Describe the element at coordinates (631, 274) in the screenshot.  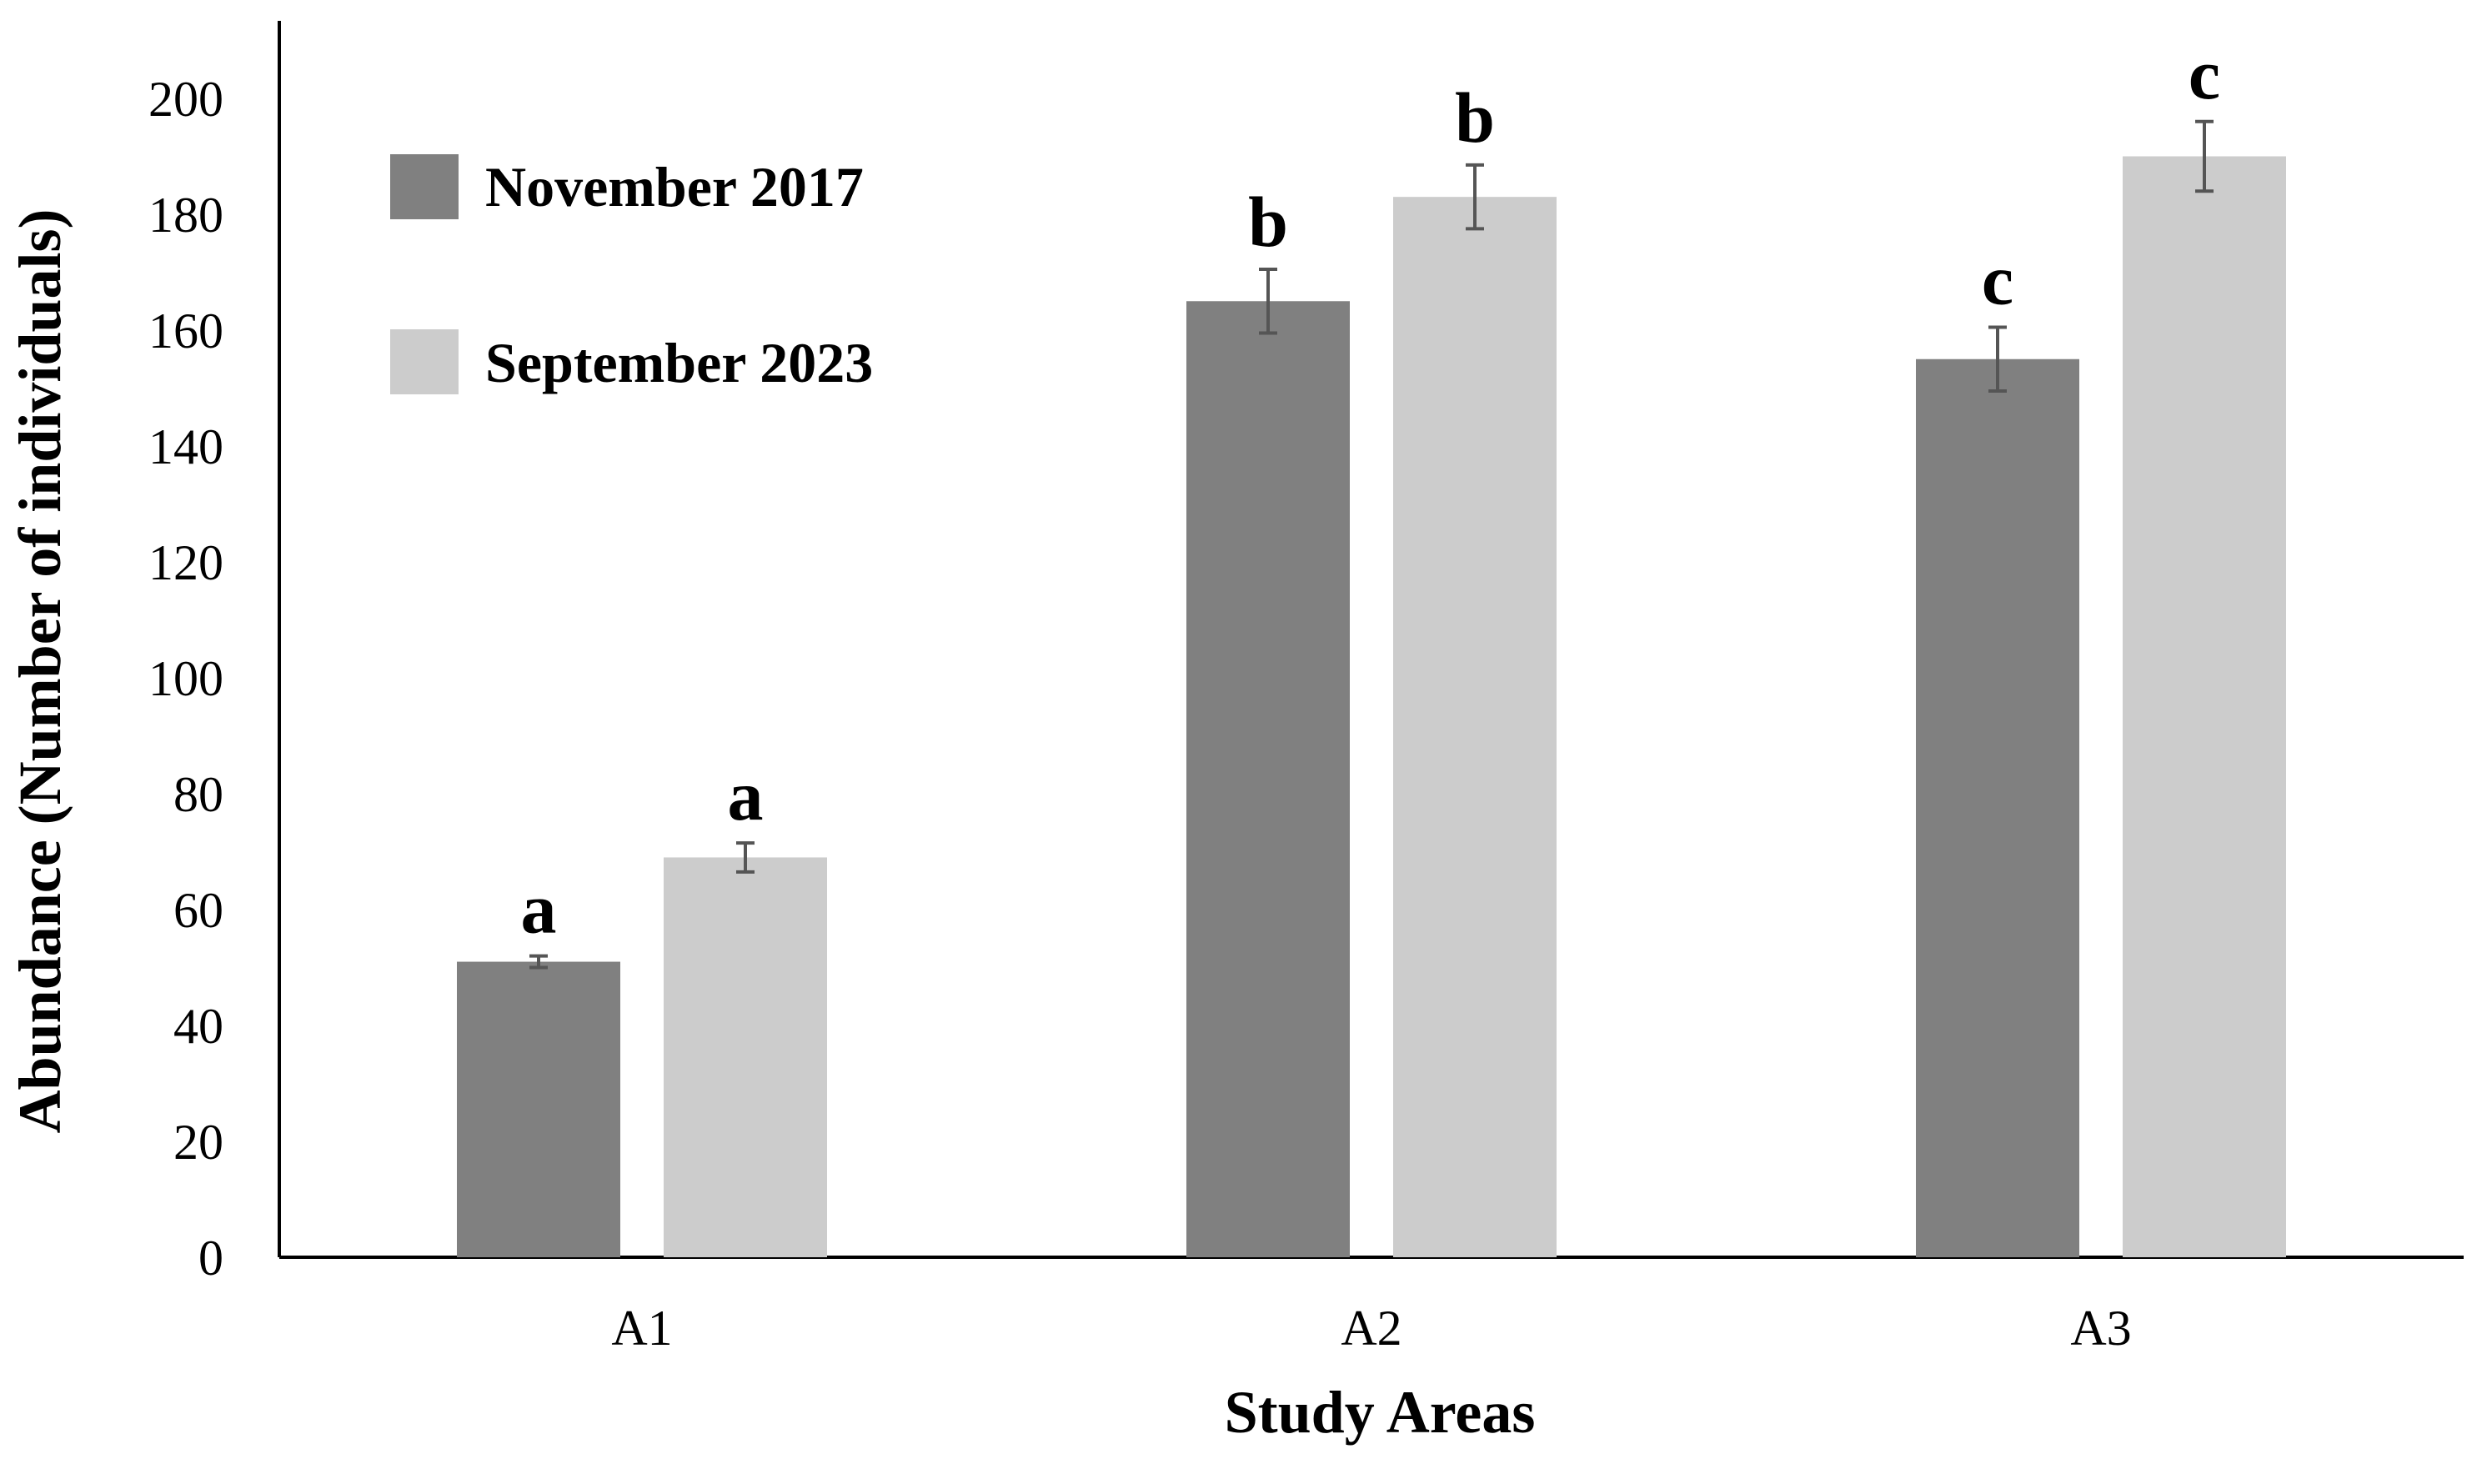
I see `legend: November 2017 September 2023` at that location.